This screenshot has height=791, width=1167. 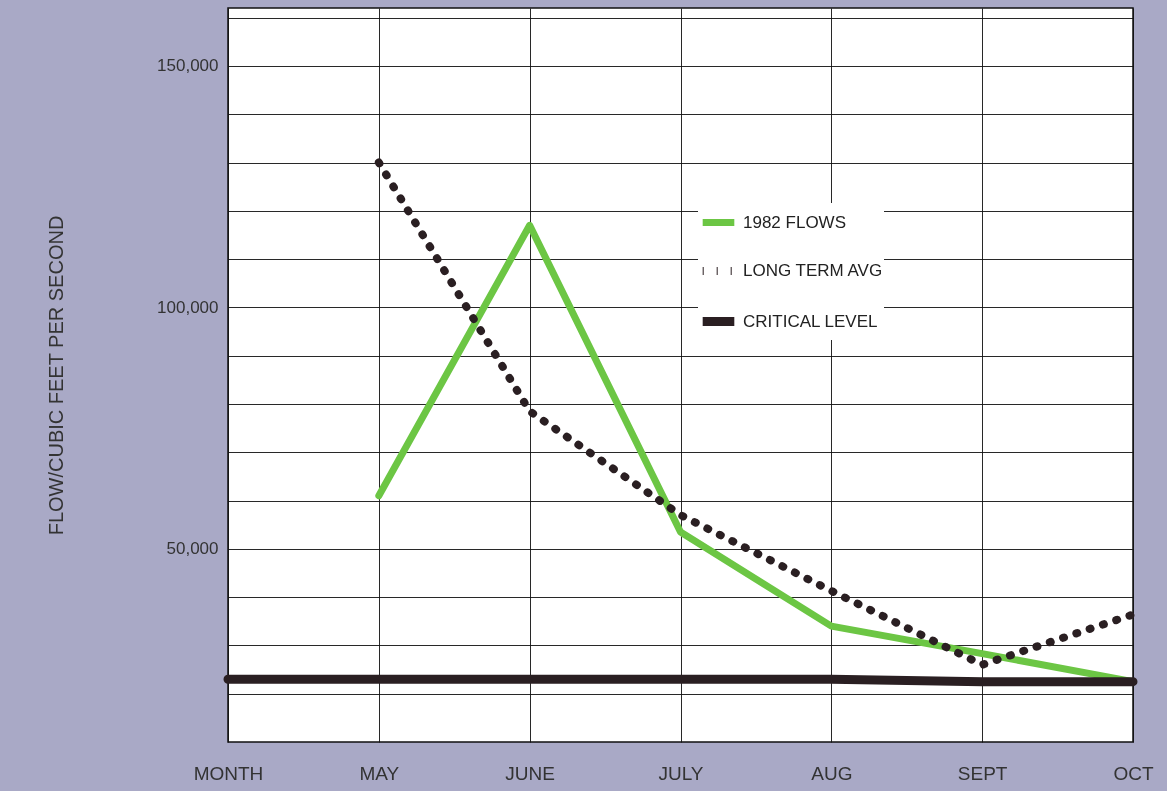 What do you see at coordinates (1133, 773) in the screenshot?
I see `x-tick-label: OCT` at bounding box center [1133, 773].